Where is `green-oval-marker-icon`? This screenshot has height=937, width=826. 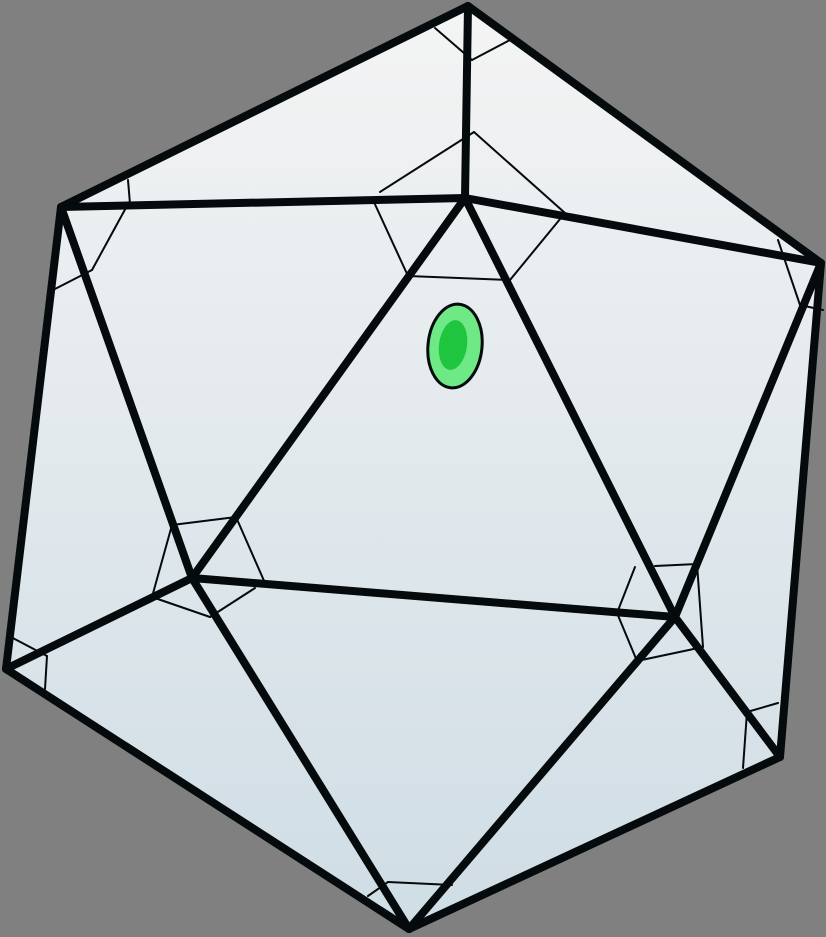
green-oval-marker-icon is located at coordinates (455, 346).